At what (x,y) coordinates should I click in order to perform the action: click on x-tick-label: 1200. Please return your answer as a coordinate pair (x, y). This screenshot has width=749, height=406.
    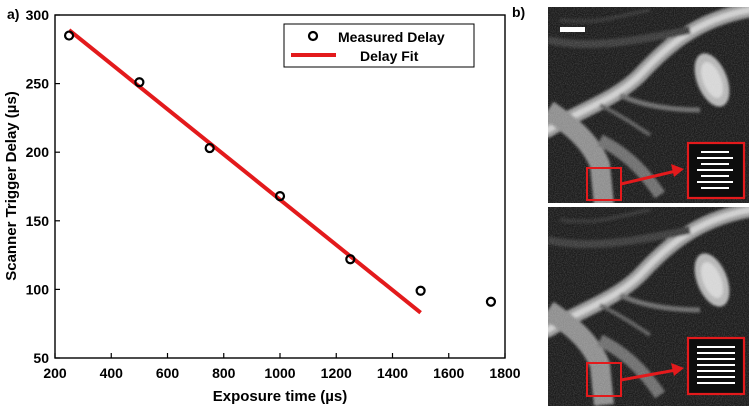
    Looking at the image, I should click on (336, 373).